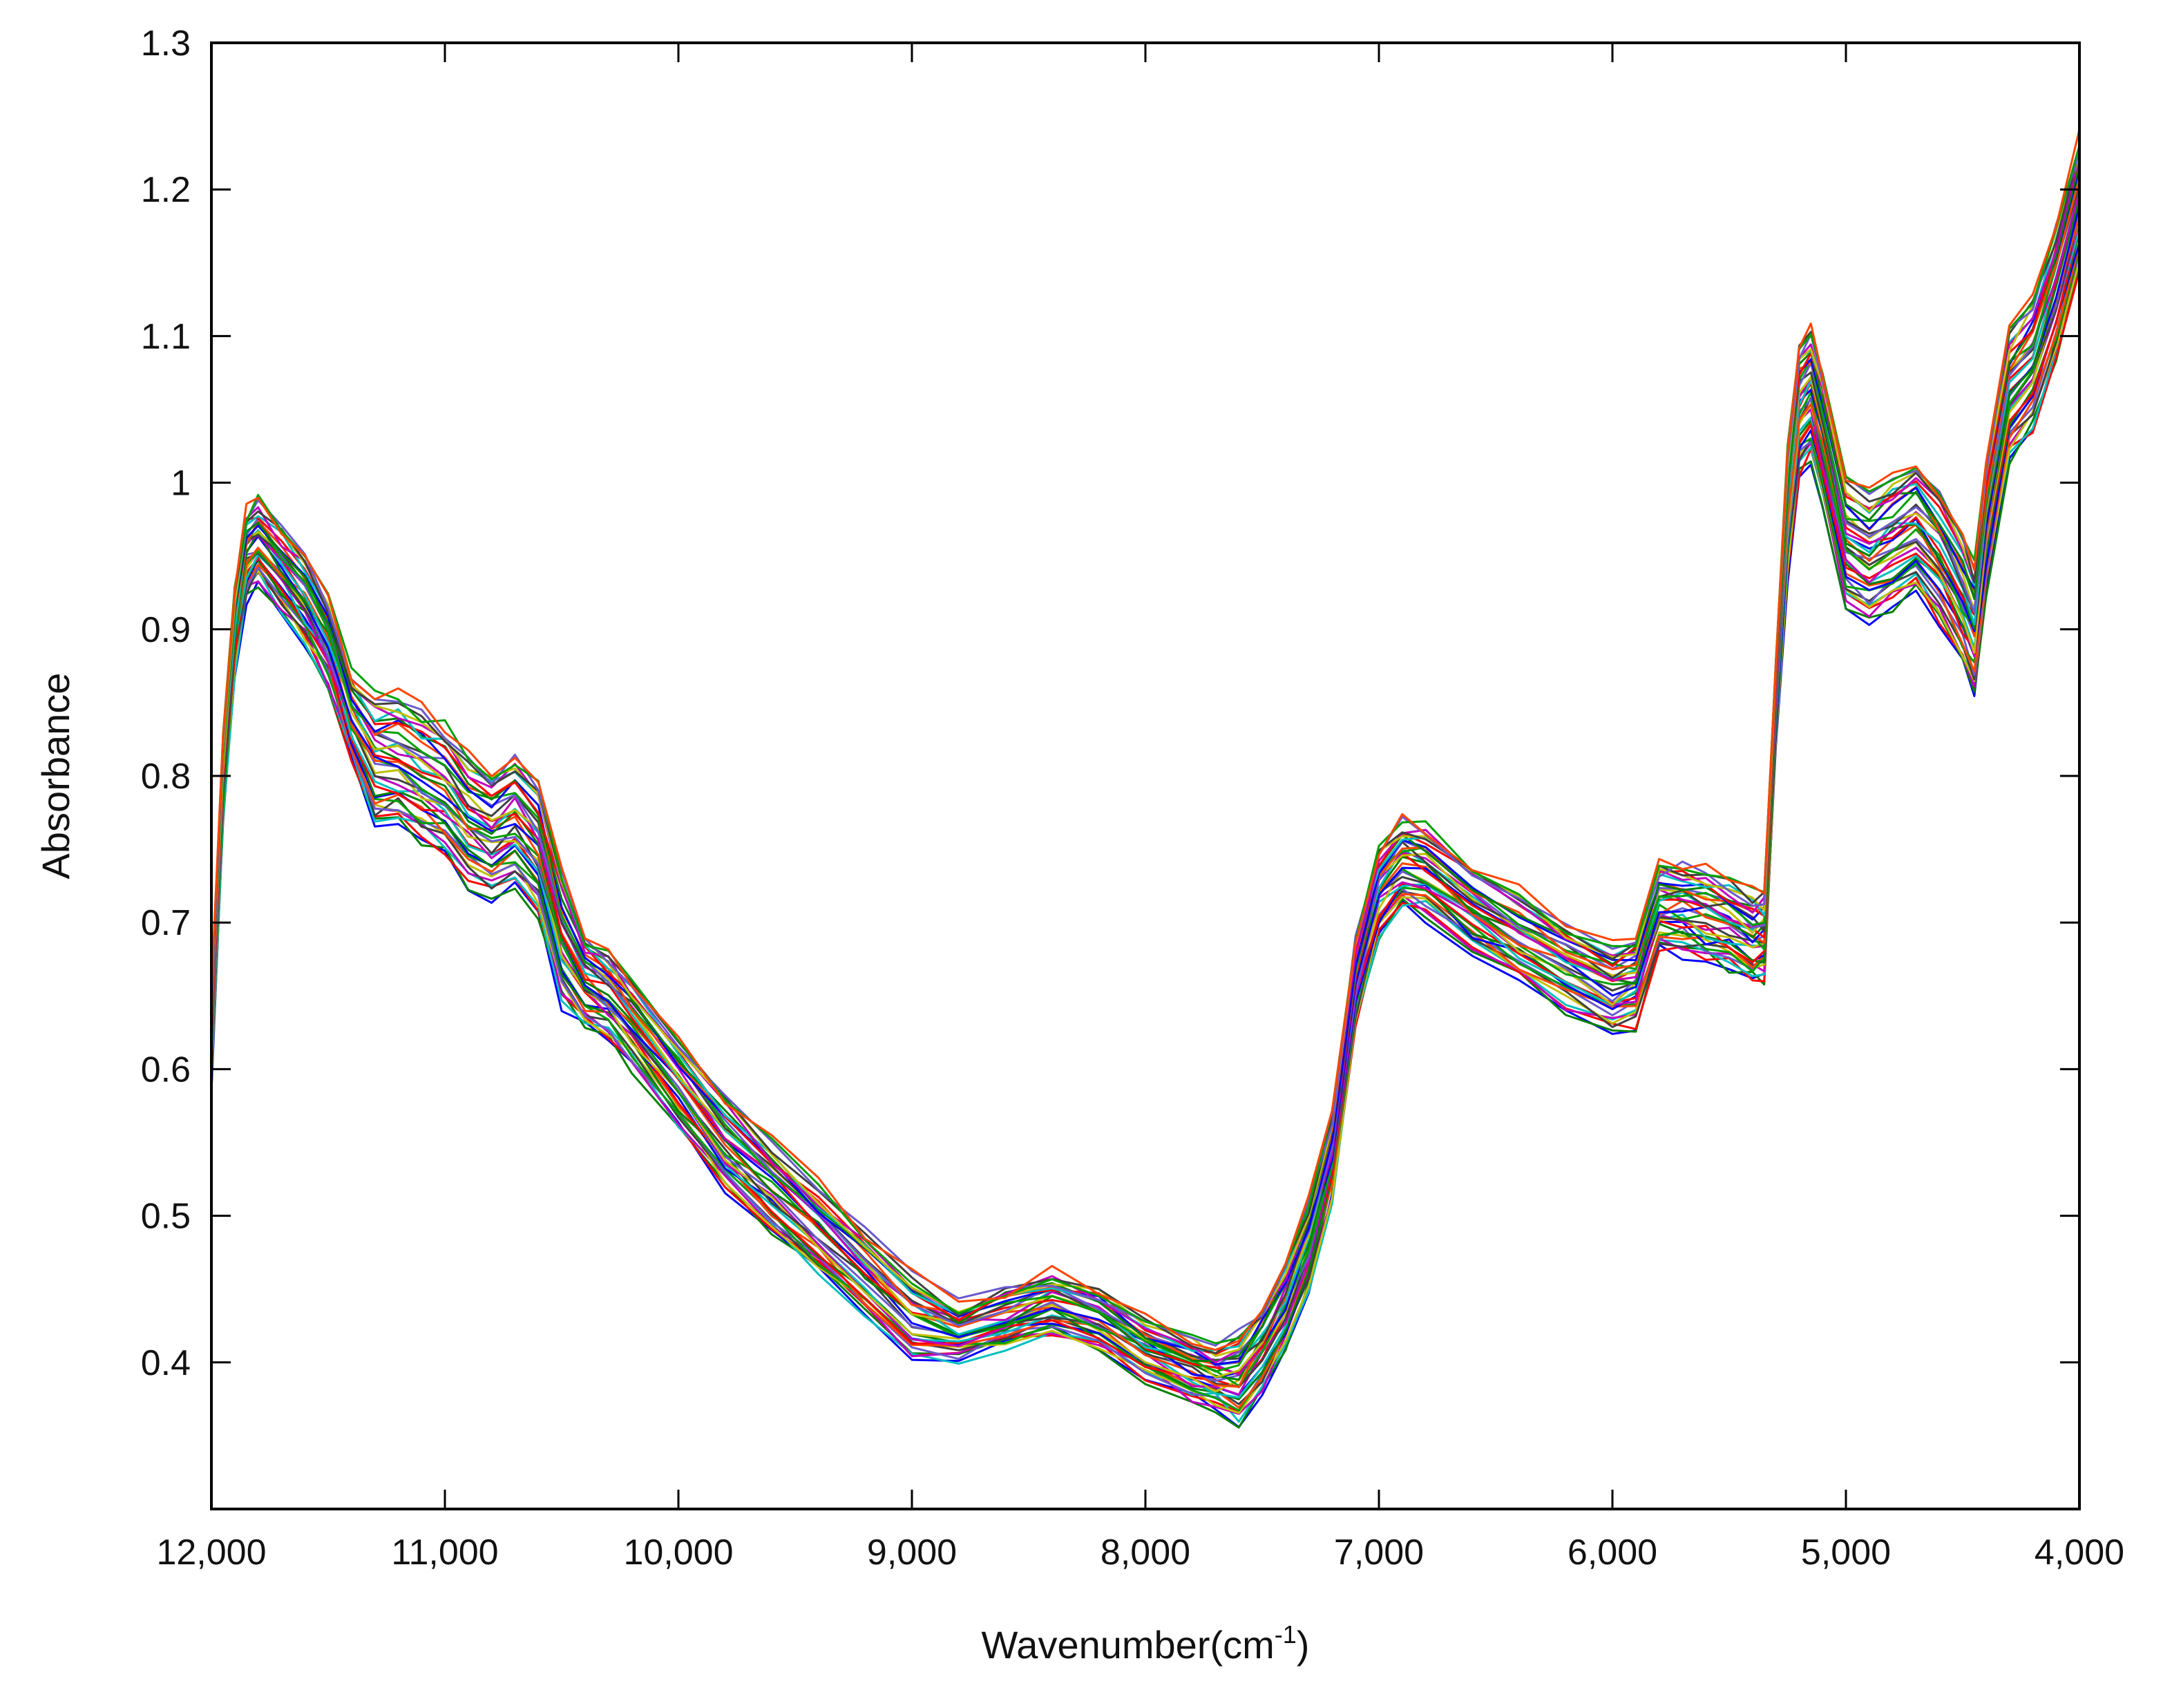 The height and width of the screenshot is (1708, 2172). I want to click on y-tick-label: 0.9, so click(166, 630).